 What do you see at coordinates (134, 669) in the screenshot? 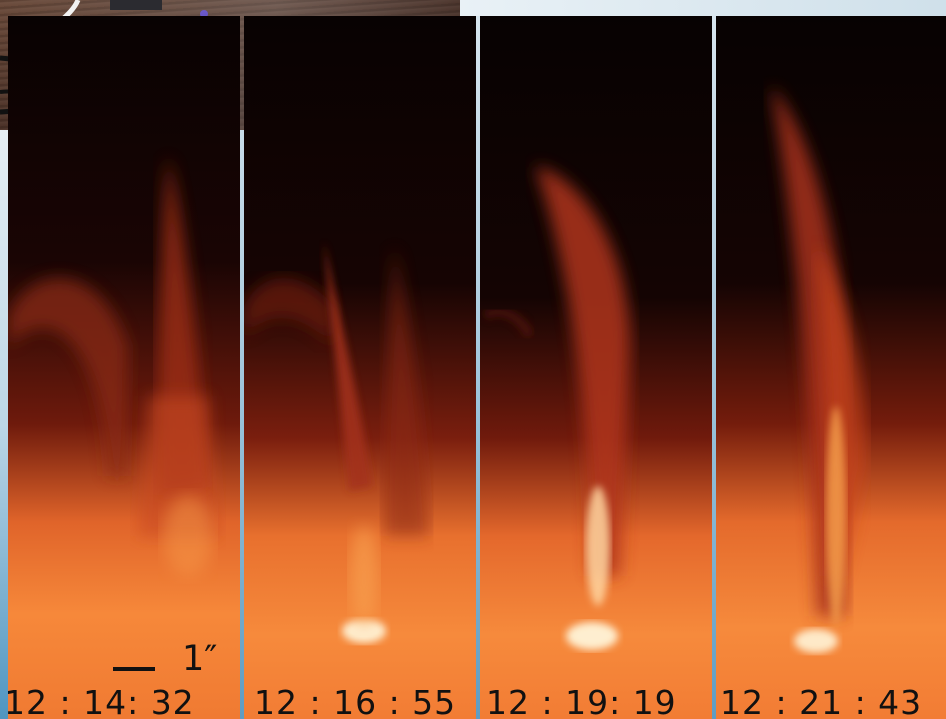
I see `scale-bar` at bounding box center [134, 669].